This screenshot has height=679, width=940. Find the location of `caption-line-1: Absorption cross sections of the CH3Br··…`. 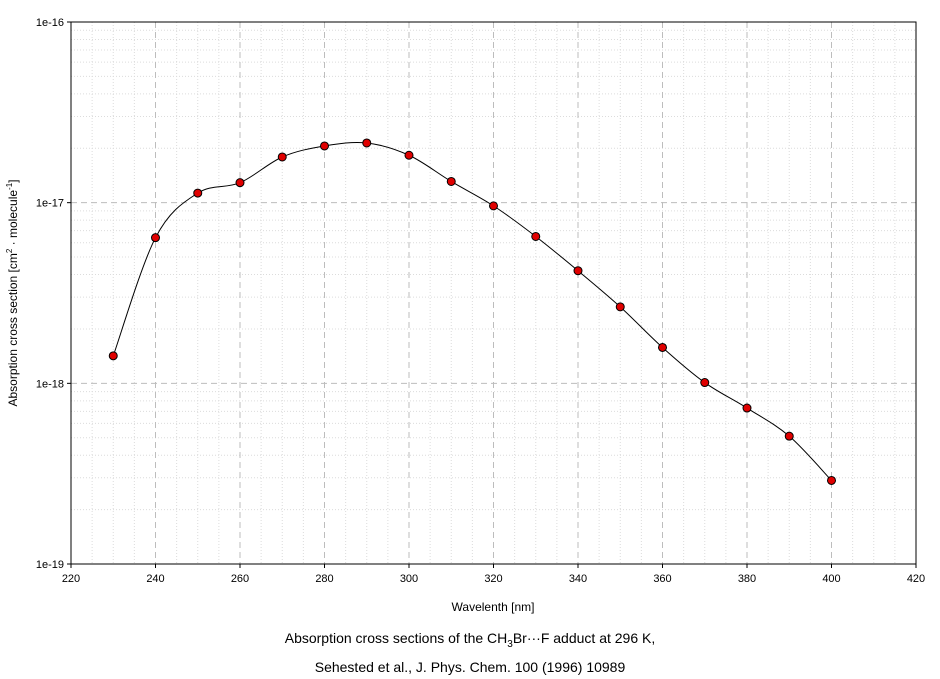

caption-line-1: Absorption cross sections of the CH3Br··… is located at coordinates (470, 640).